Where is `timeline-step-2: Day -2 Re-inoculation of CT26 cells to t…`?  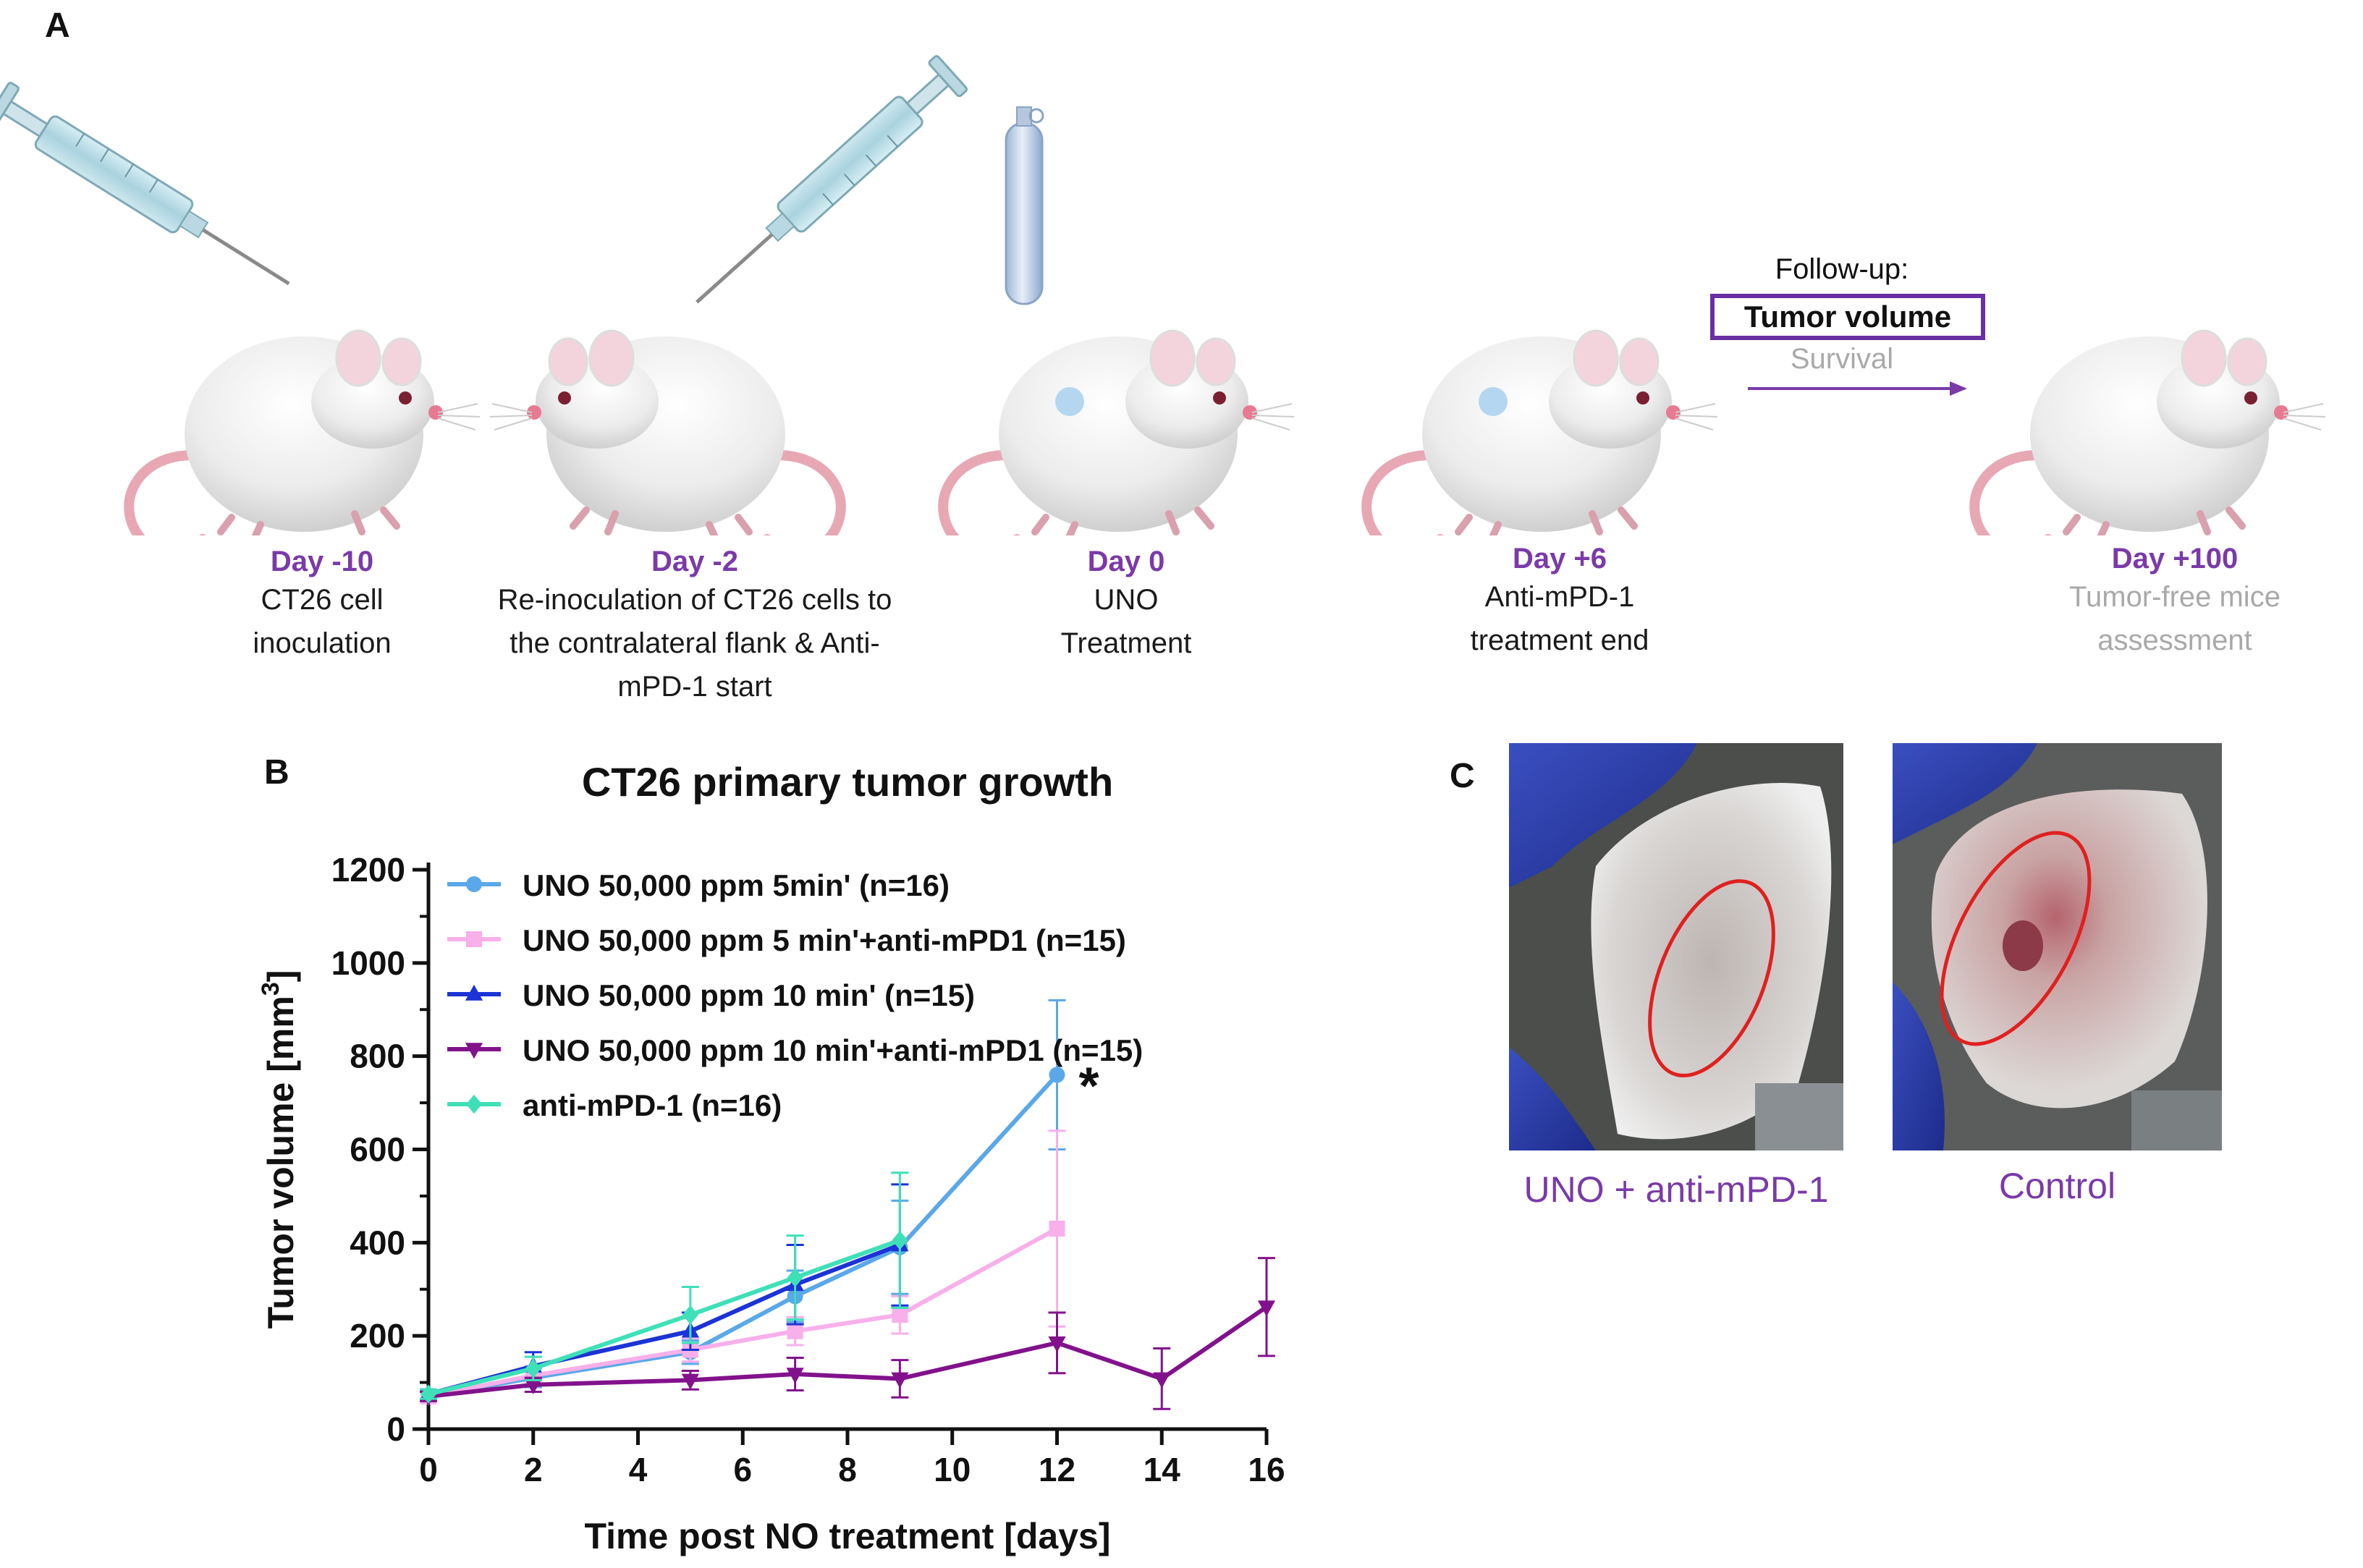 timeline-step-2: Day -2 Re-inoculation of CT26 cells to t… is located at coordinates (695, 627).